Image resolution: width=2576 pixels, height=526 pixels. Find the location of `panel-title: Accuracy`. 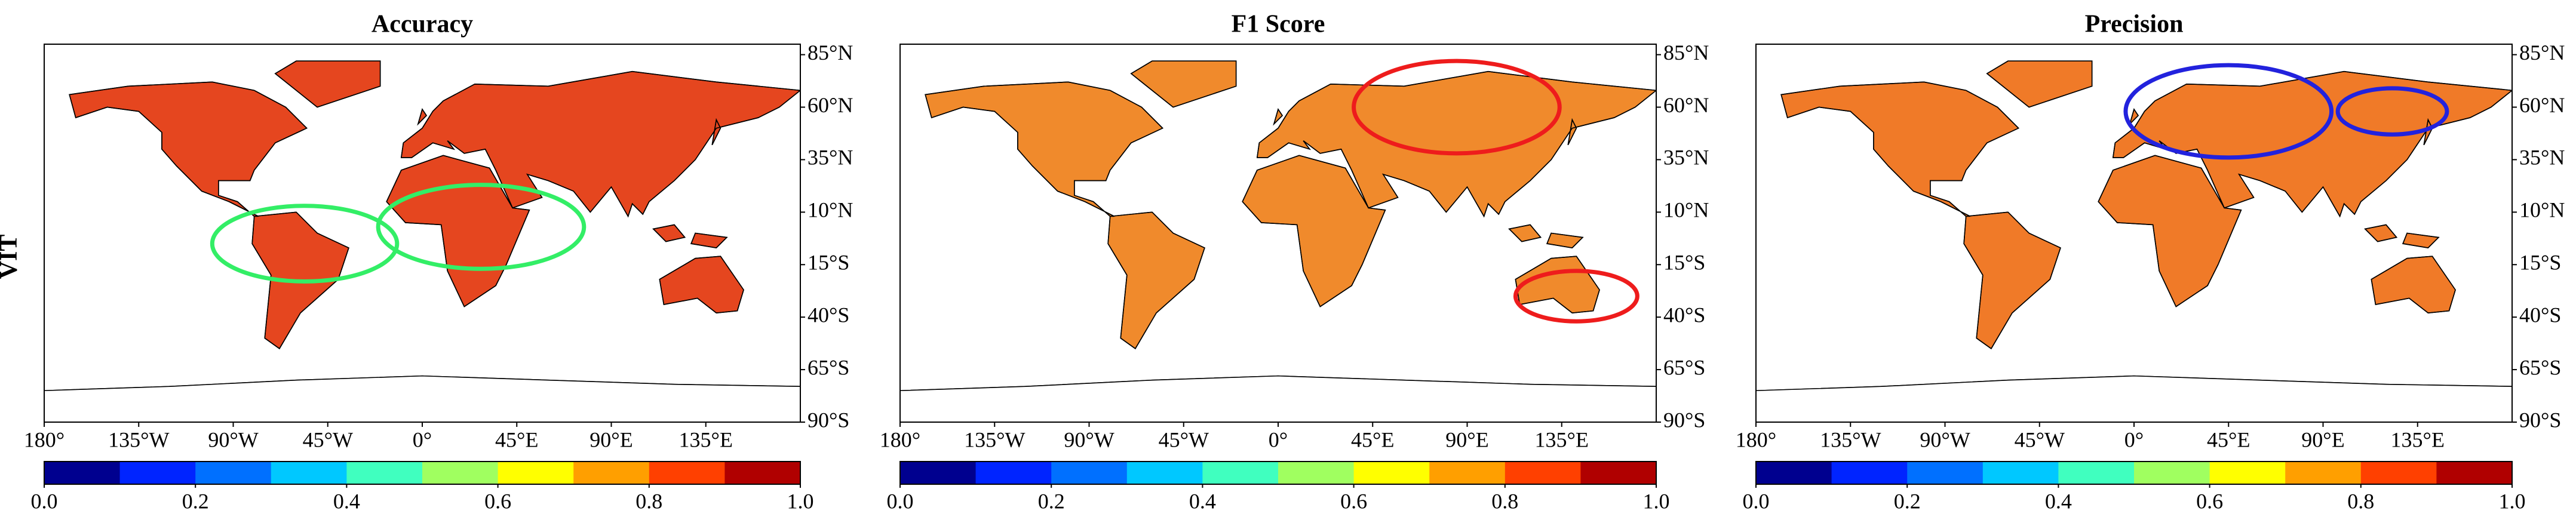

panel-title: Accuracy is located at coordinates (422, 24).